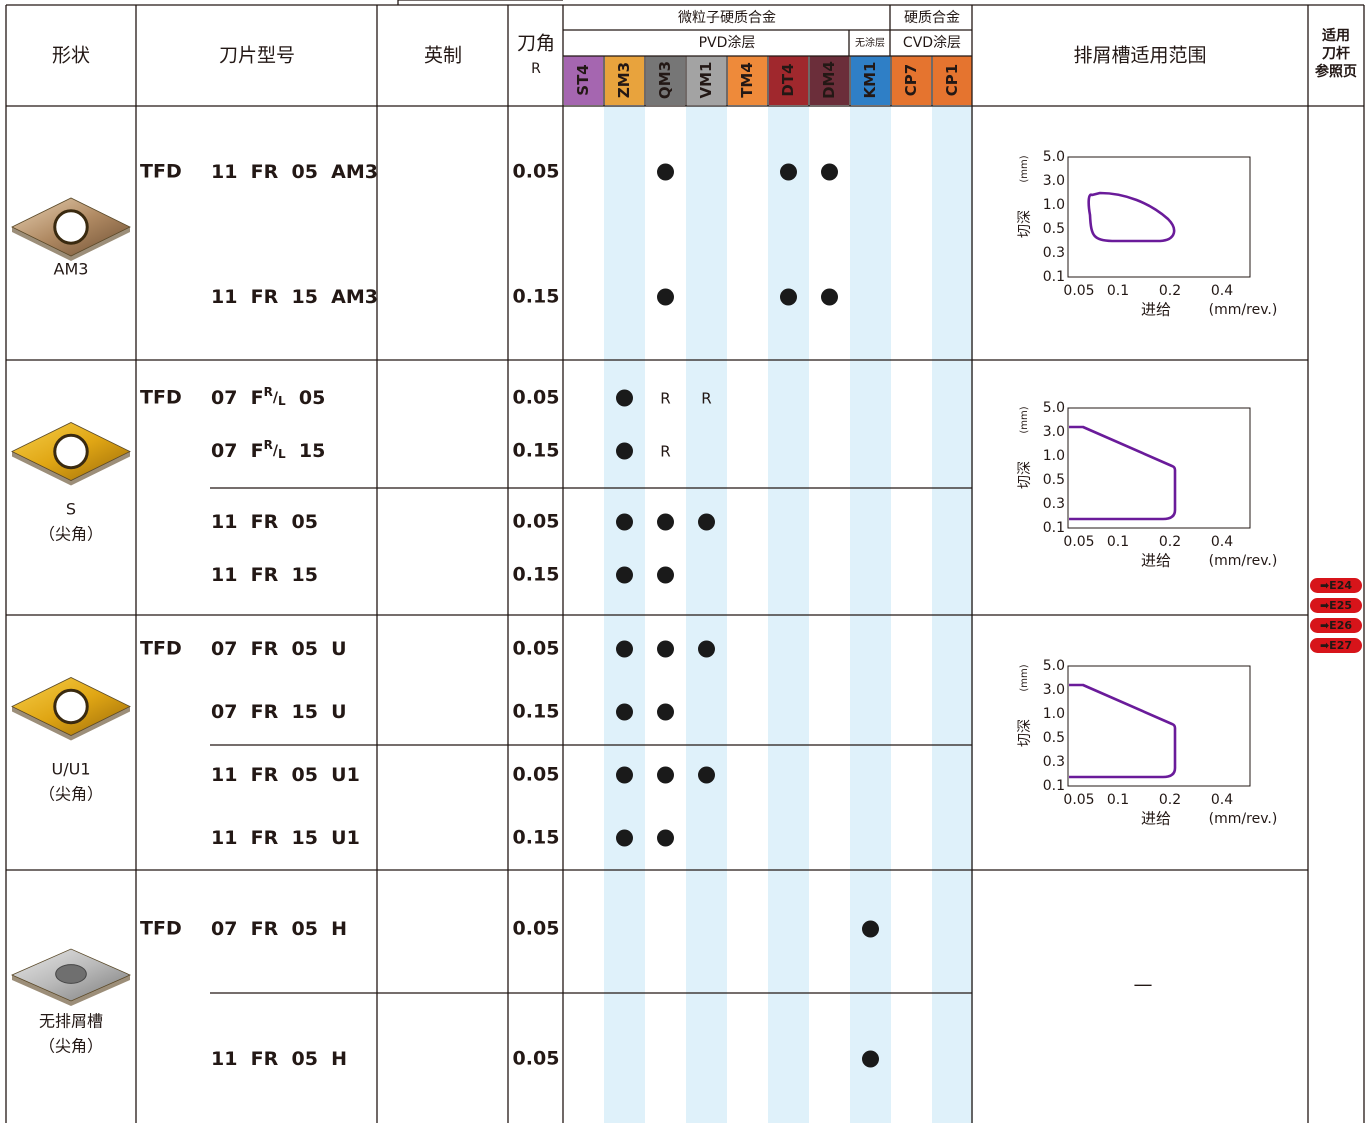 The height and width of the screenshot is (1123, 1370). I want to click on table-row: 11 FR 05 0.05, so click(463, 522).